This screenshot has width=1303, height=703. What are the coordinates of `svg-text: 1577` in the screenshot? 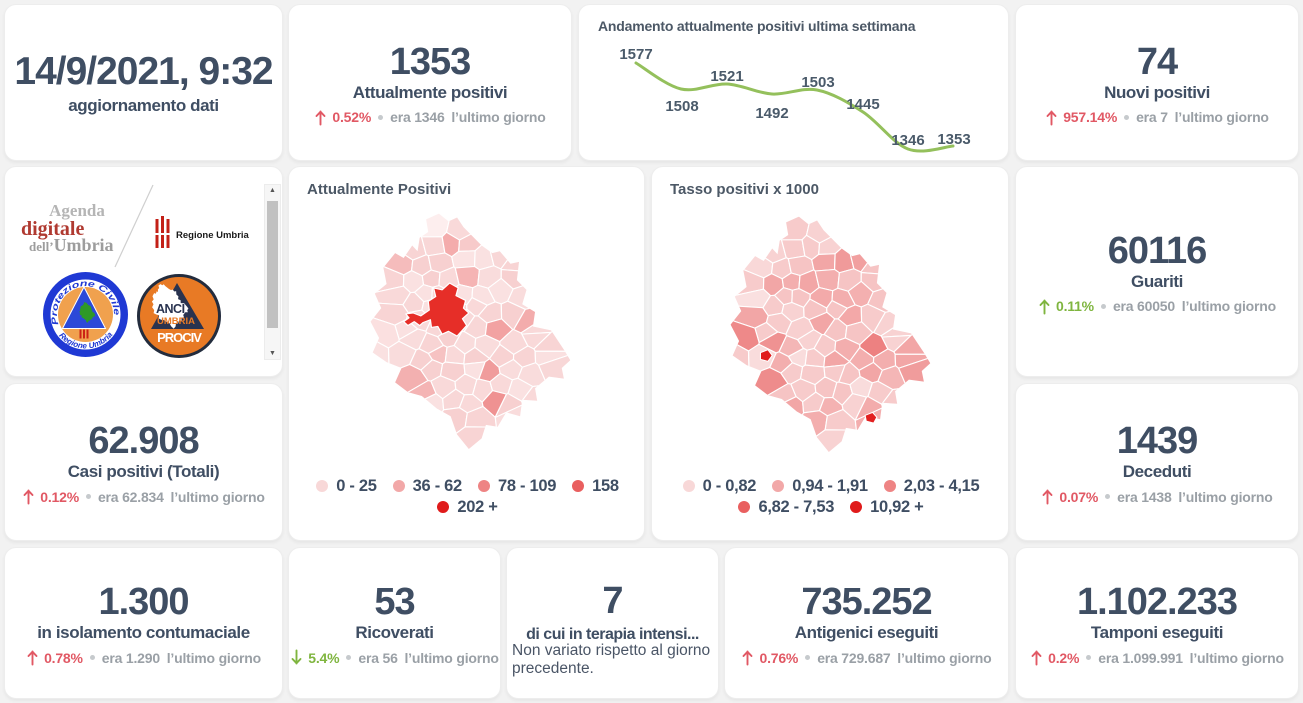 It's located at (635, 54).